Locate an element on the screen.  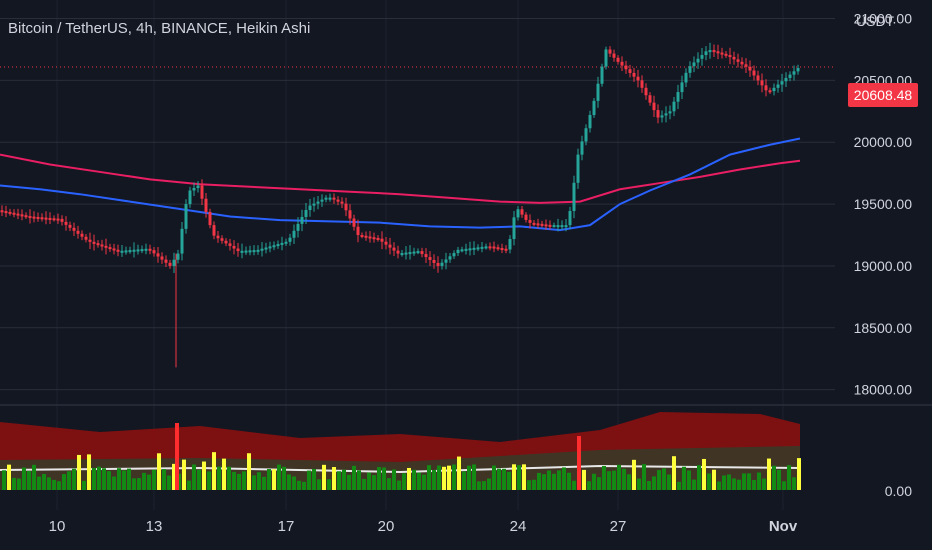
x-tick-label: 24 is located at coordinates (518, 526).